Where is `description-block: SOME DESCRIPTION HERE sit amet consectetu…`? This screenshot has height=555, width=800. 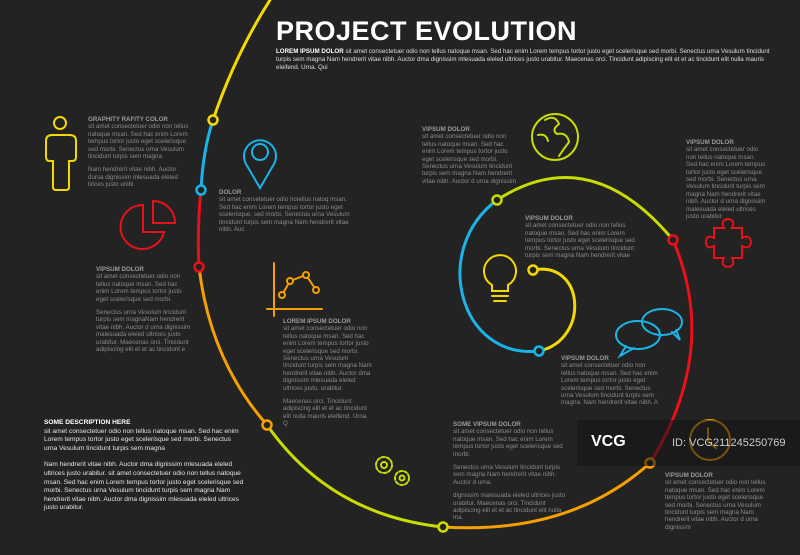
description-block: SOME DESCRIPTION HERE sit amet consectetu… is located at coordinates (144, 470).